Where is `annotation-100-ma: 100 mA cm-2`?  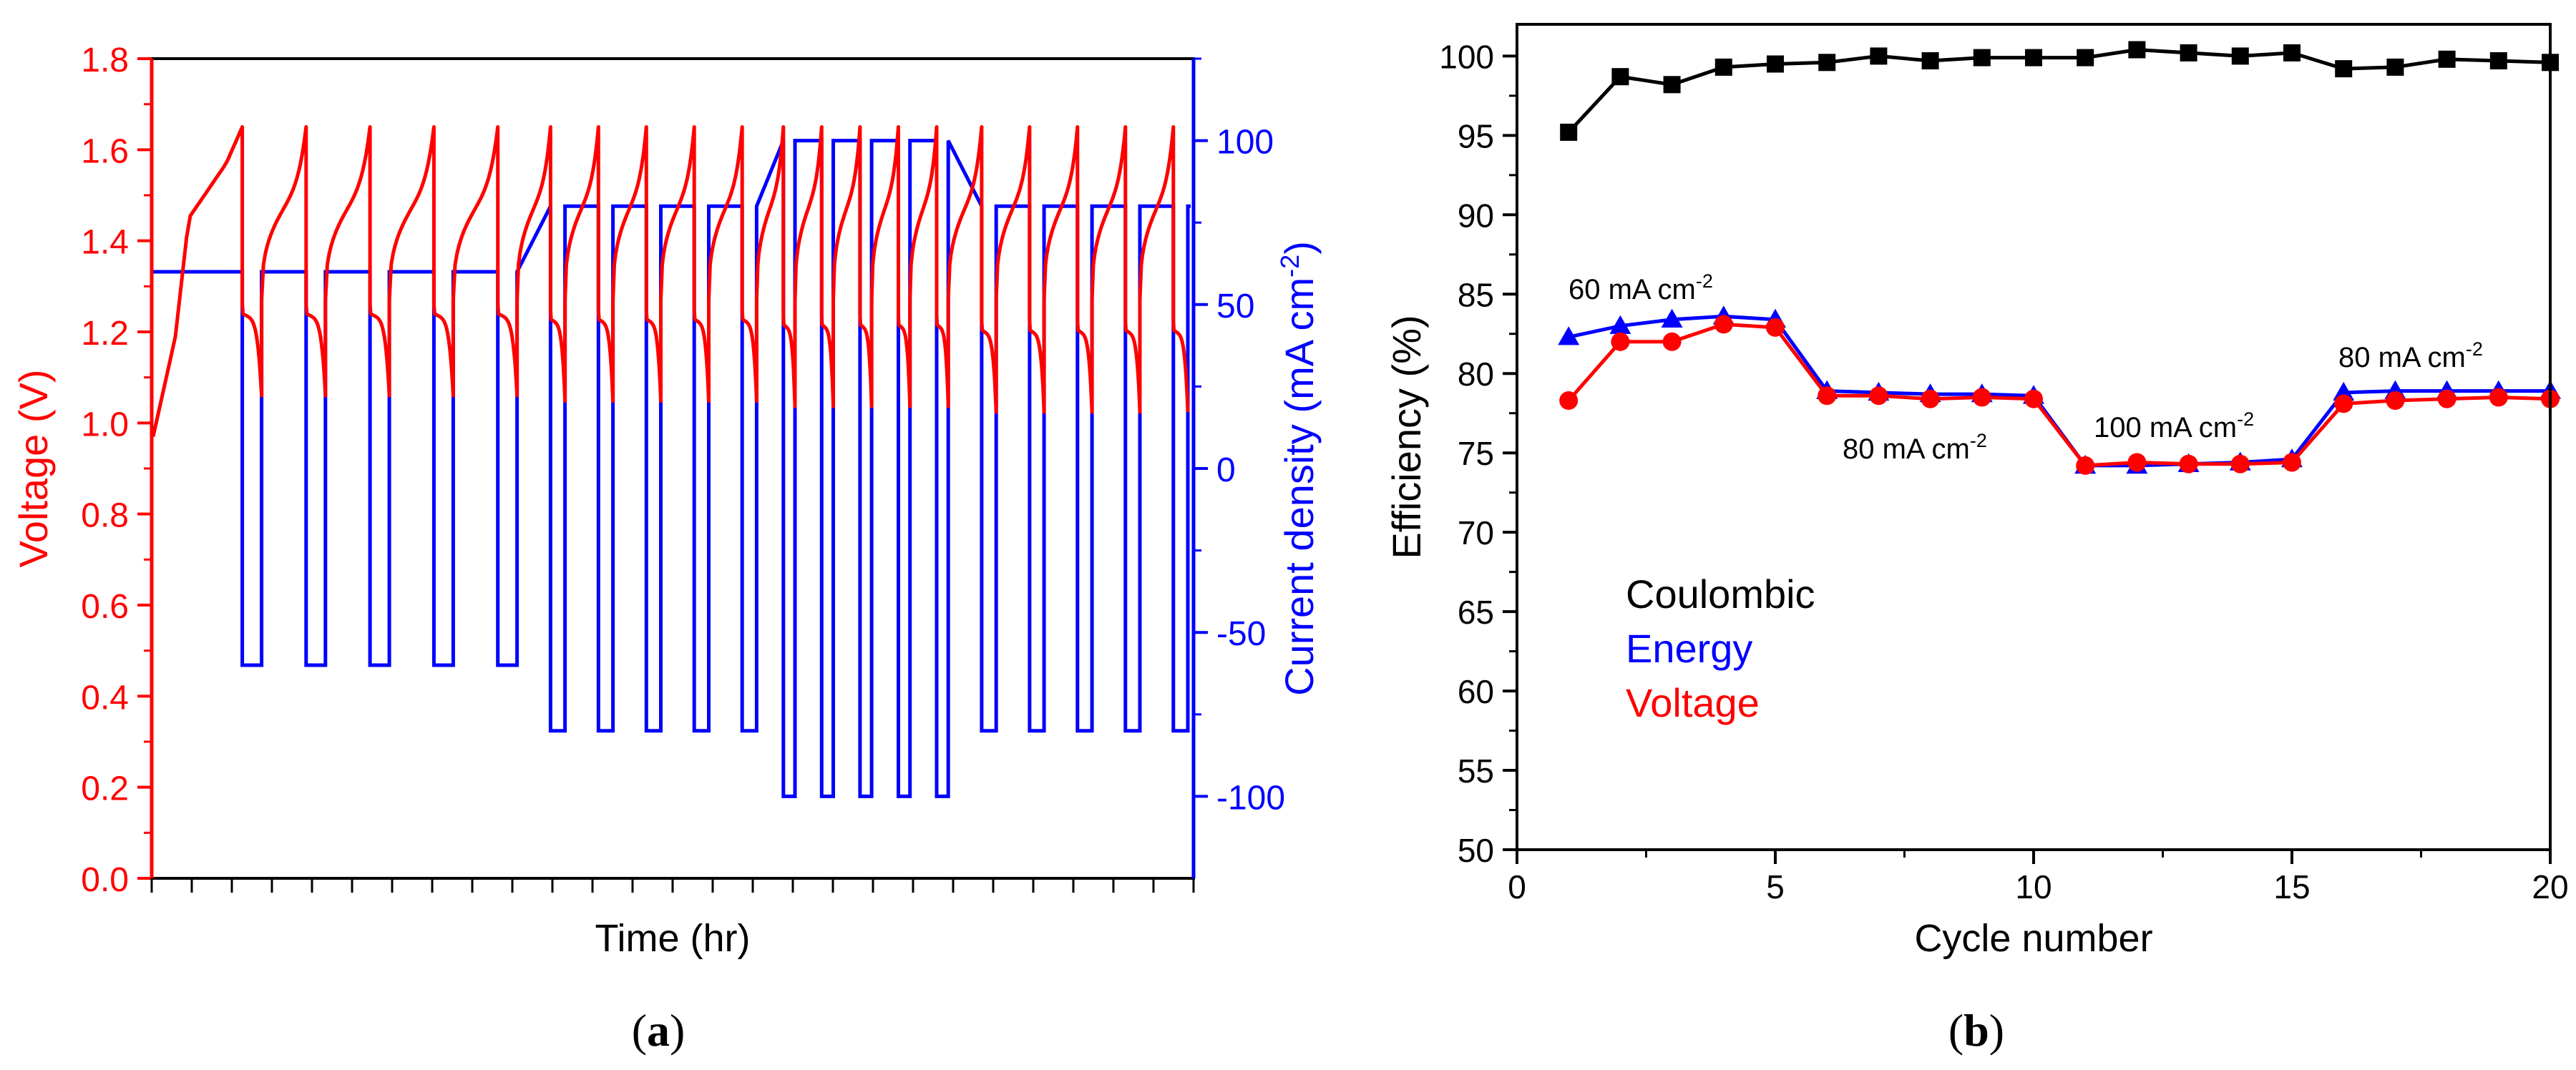
annotation-100-ma: 100 mA cm-2 is located at coordinates (2174, 425).